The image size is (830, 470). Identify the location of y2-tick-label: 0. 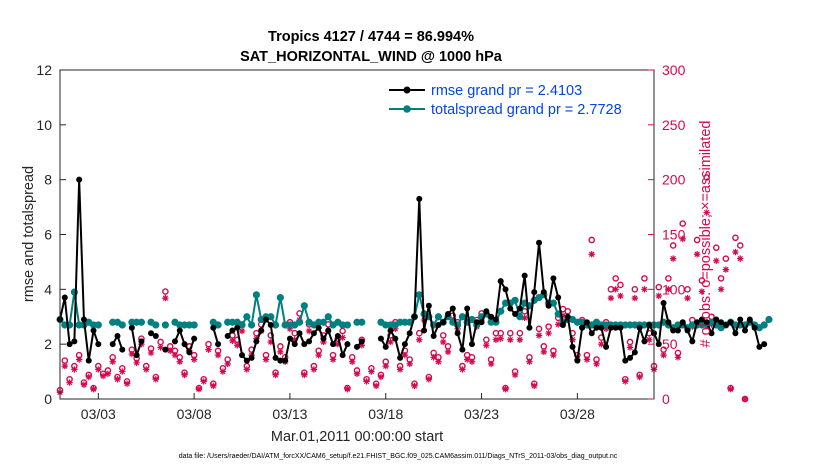
(666, 399).